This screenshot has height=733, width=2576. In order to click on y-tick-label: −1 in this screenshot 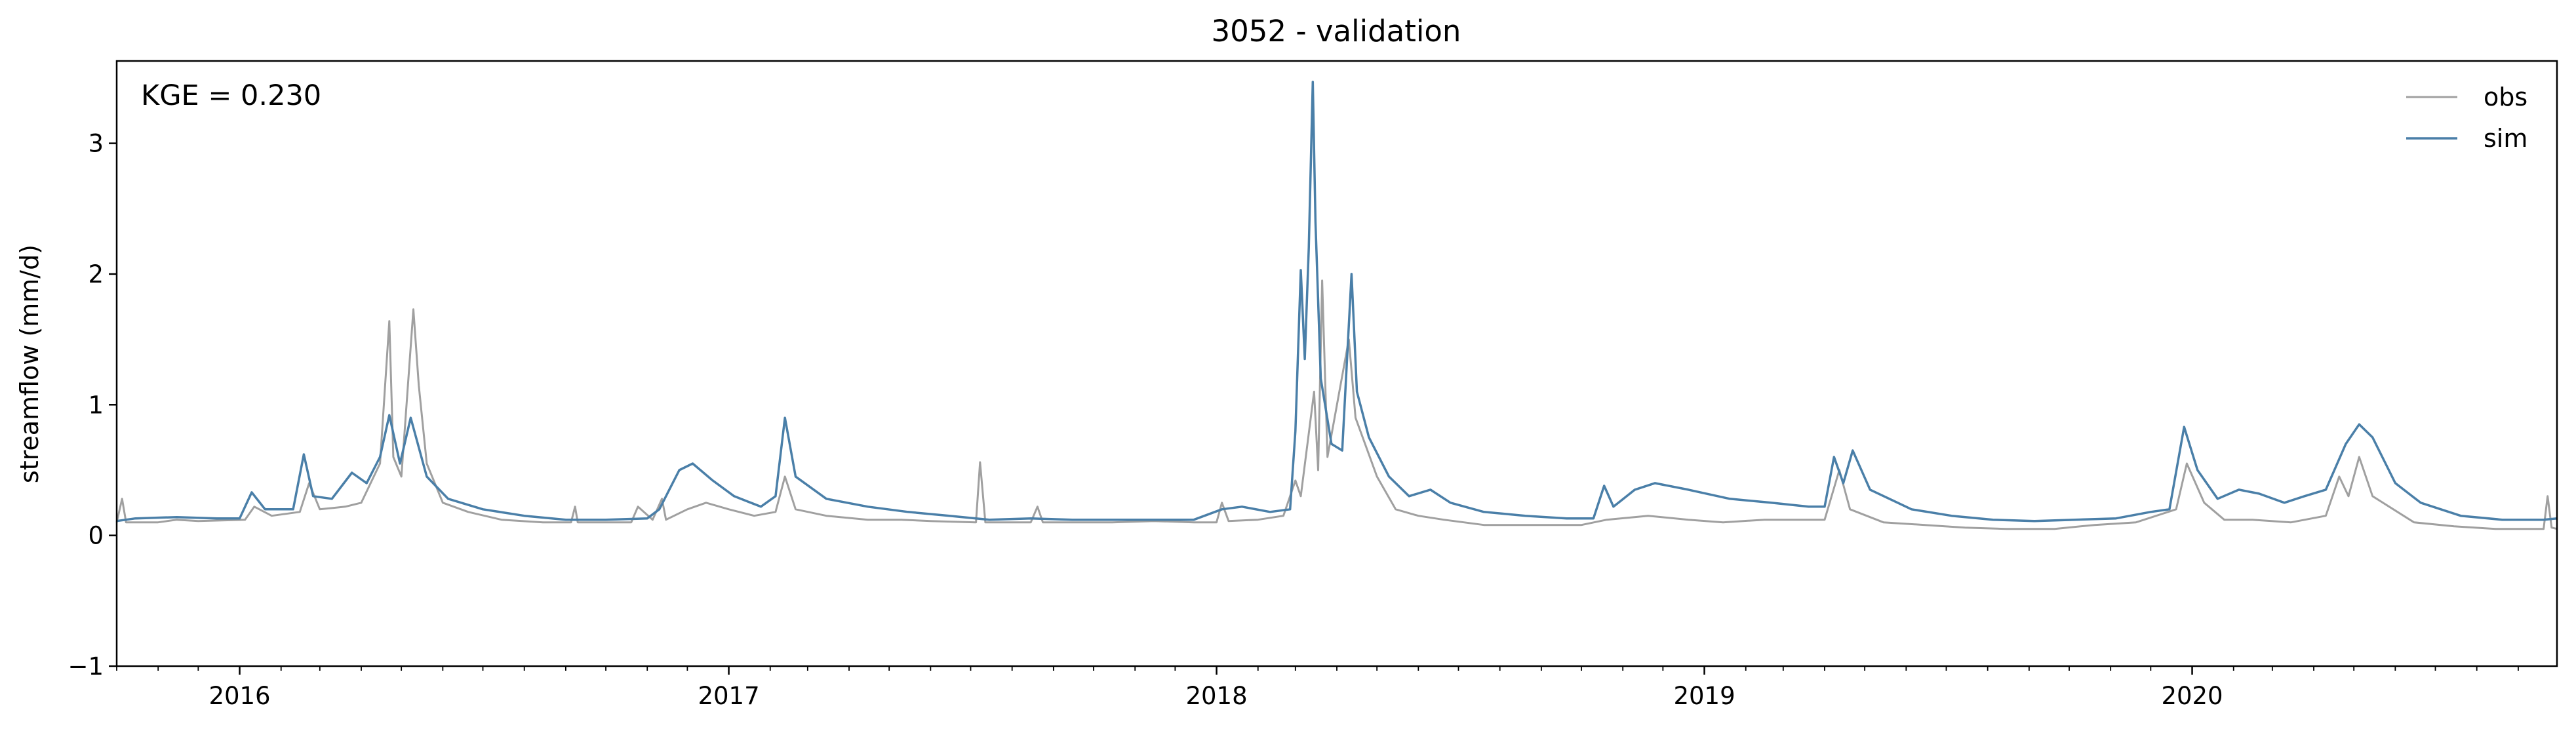, I will do `click(86, 666)`.